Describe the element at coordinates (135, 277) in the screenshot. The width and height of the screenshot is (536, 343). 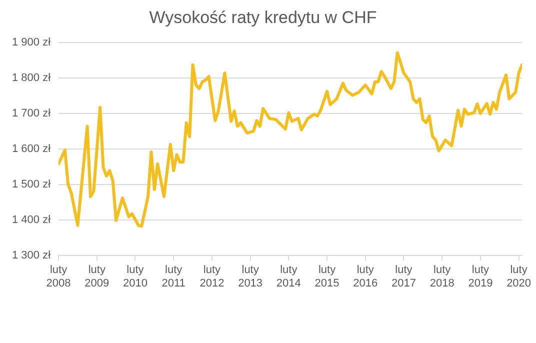
I see `x-tick-label: luty 2010` at that location.